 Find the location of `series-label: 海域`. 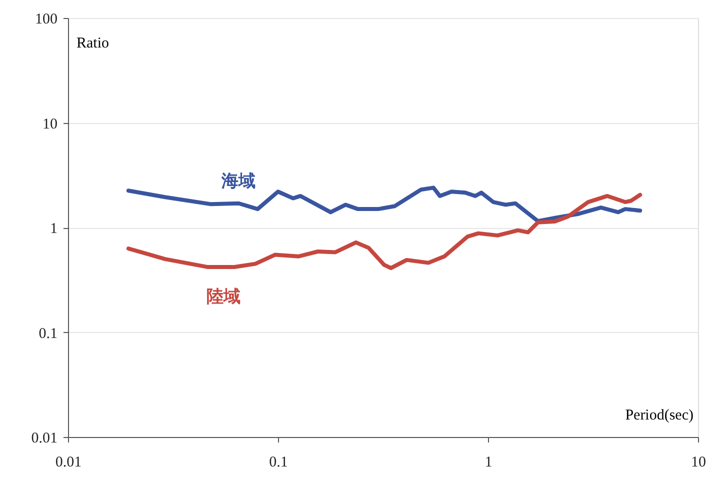

series-label: 海域 is located at coordinates (238, 180).